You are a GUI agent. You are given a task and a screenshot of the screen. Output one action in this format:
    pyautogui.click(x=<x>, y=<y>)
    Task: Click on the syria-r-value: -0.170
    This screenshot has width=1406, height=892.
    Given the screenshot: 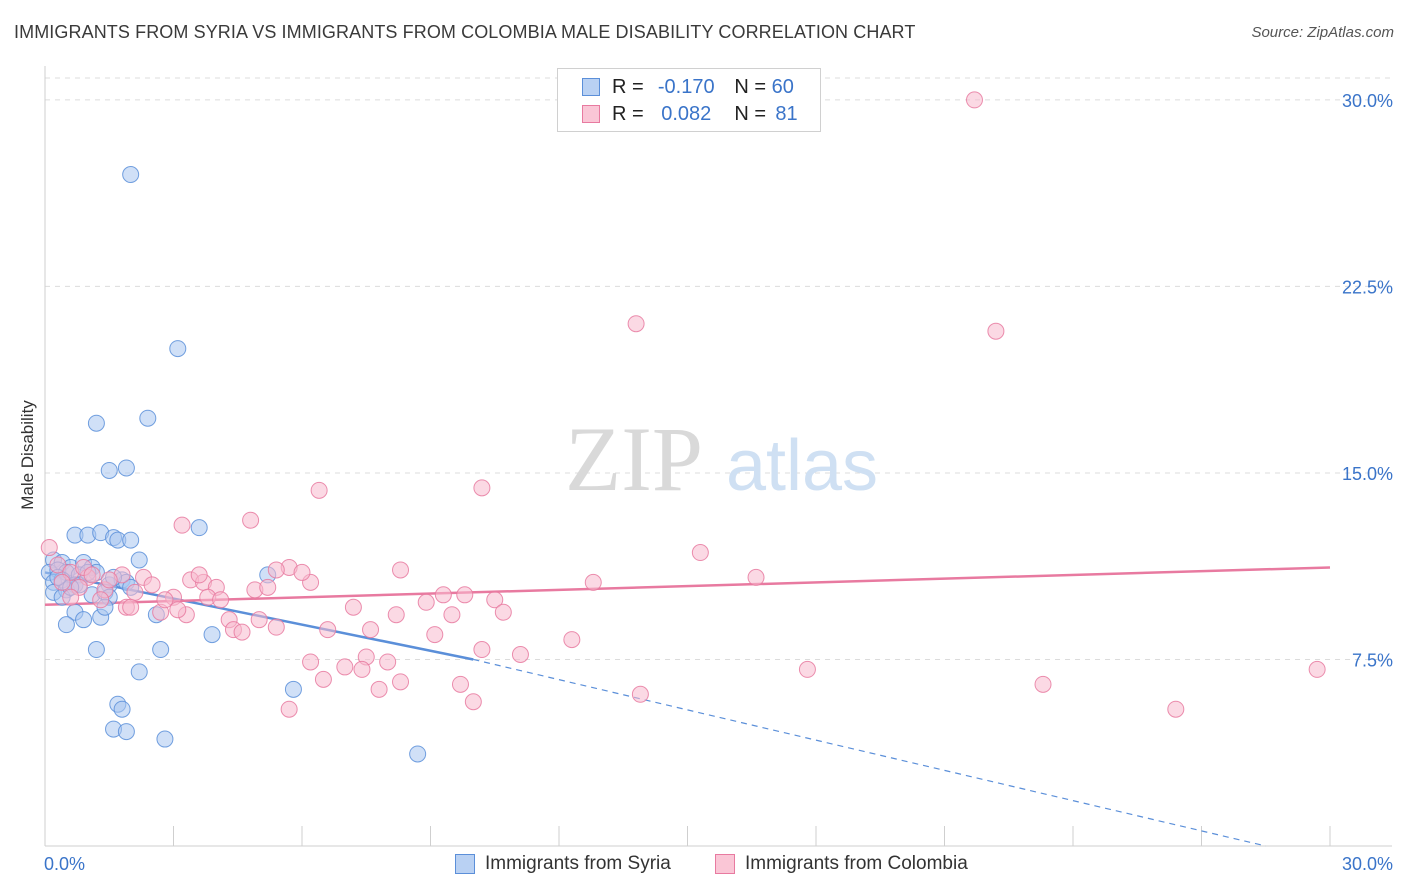 What is the action you would take?
    pyautogui.click(x=686, y=86)
    